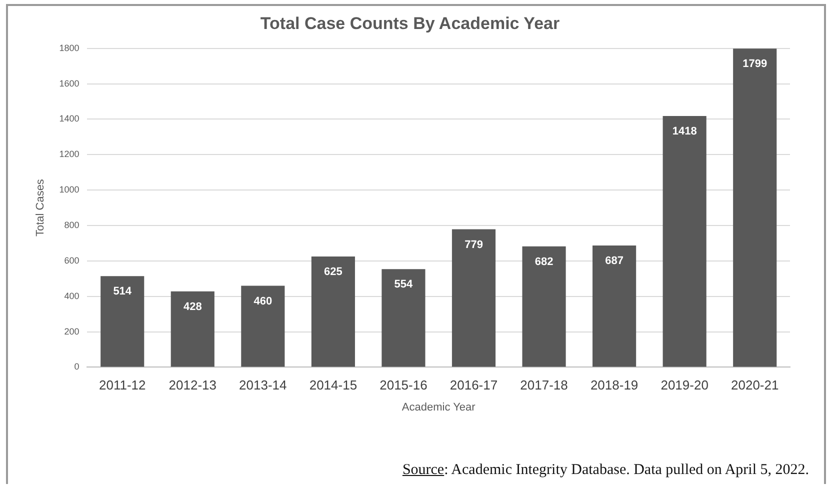 This screenshot has height=489, width=833. I want to click on x-tick-label: 2019-20, so click(684, 385).